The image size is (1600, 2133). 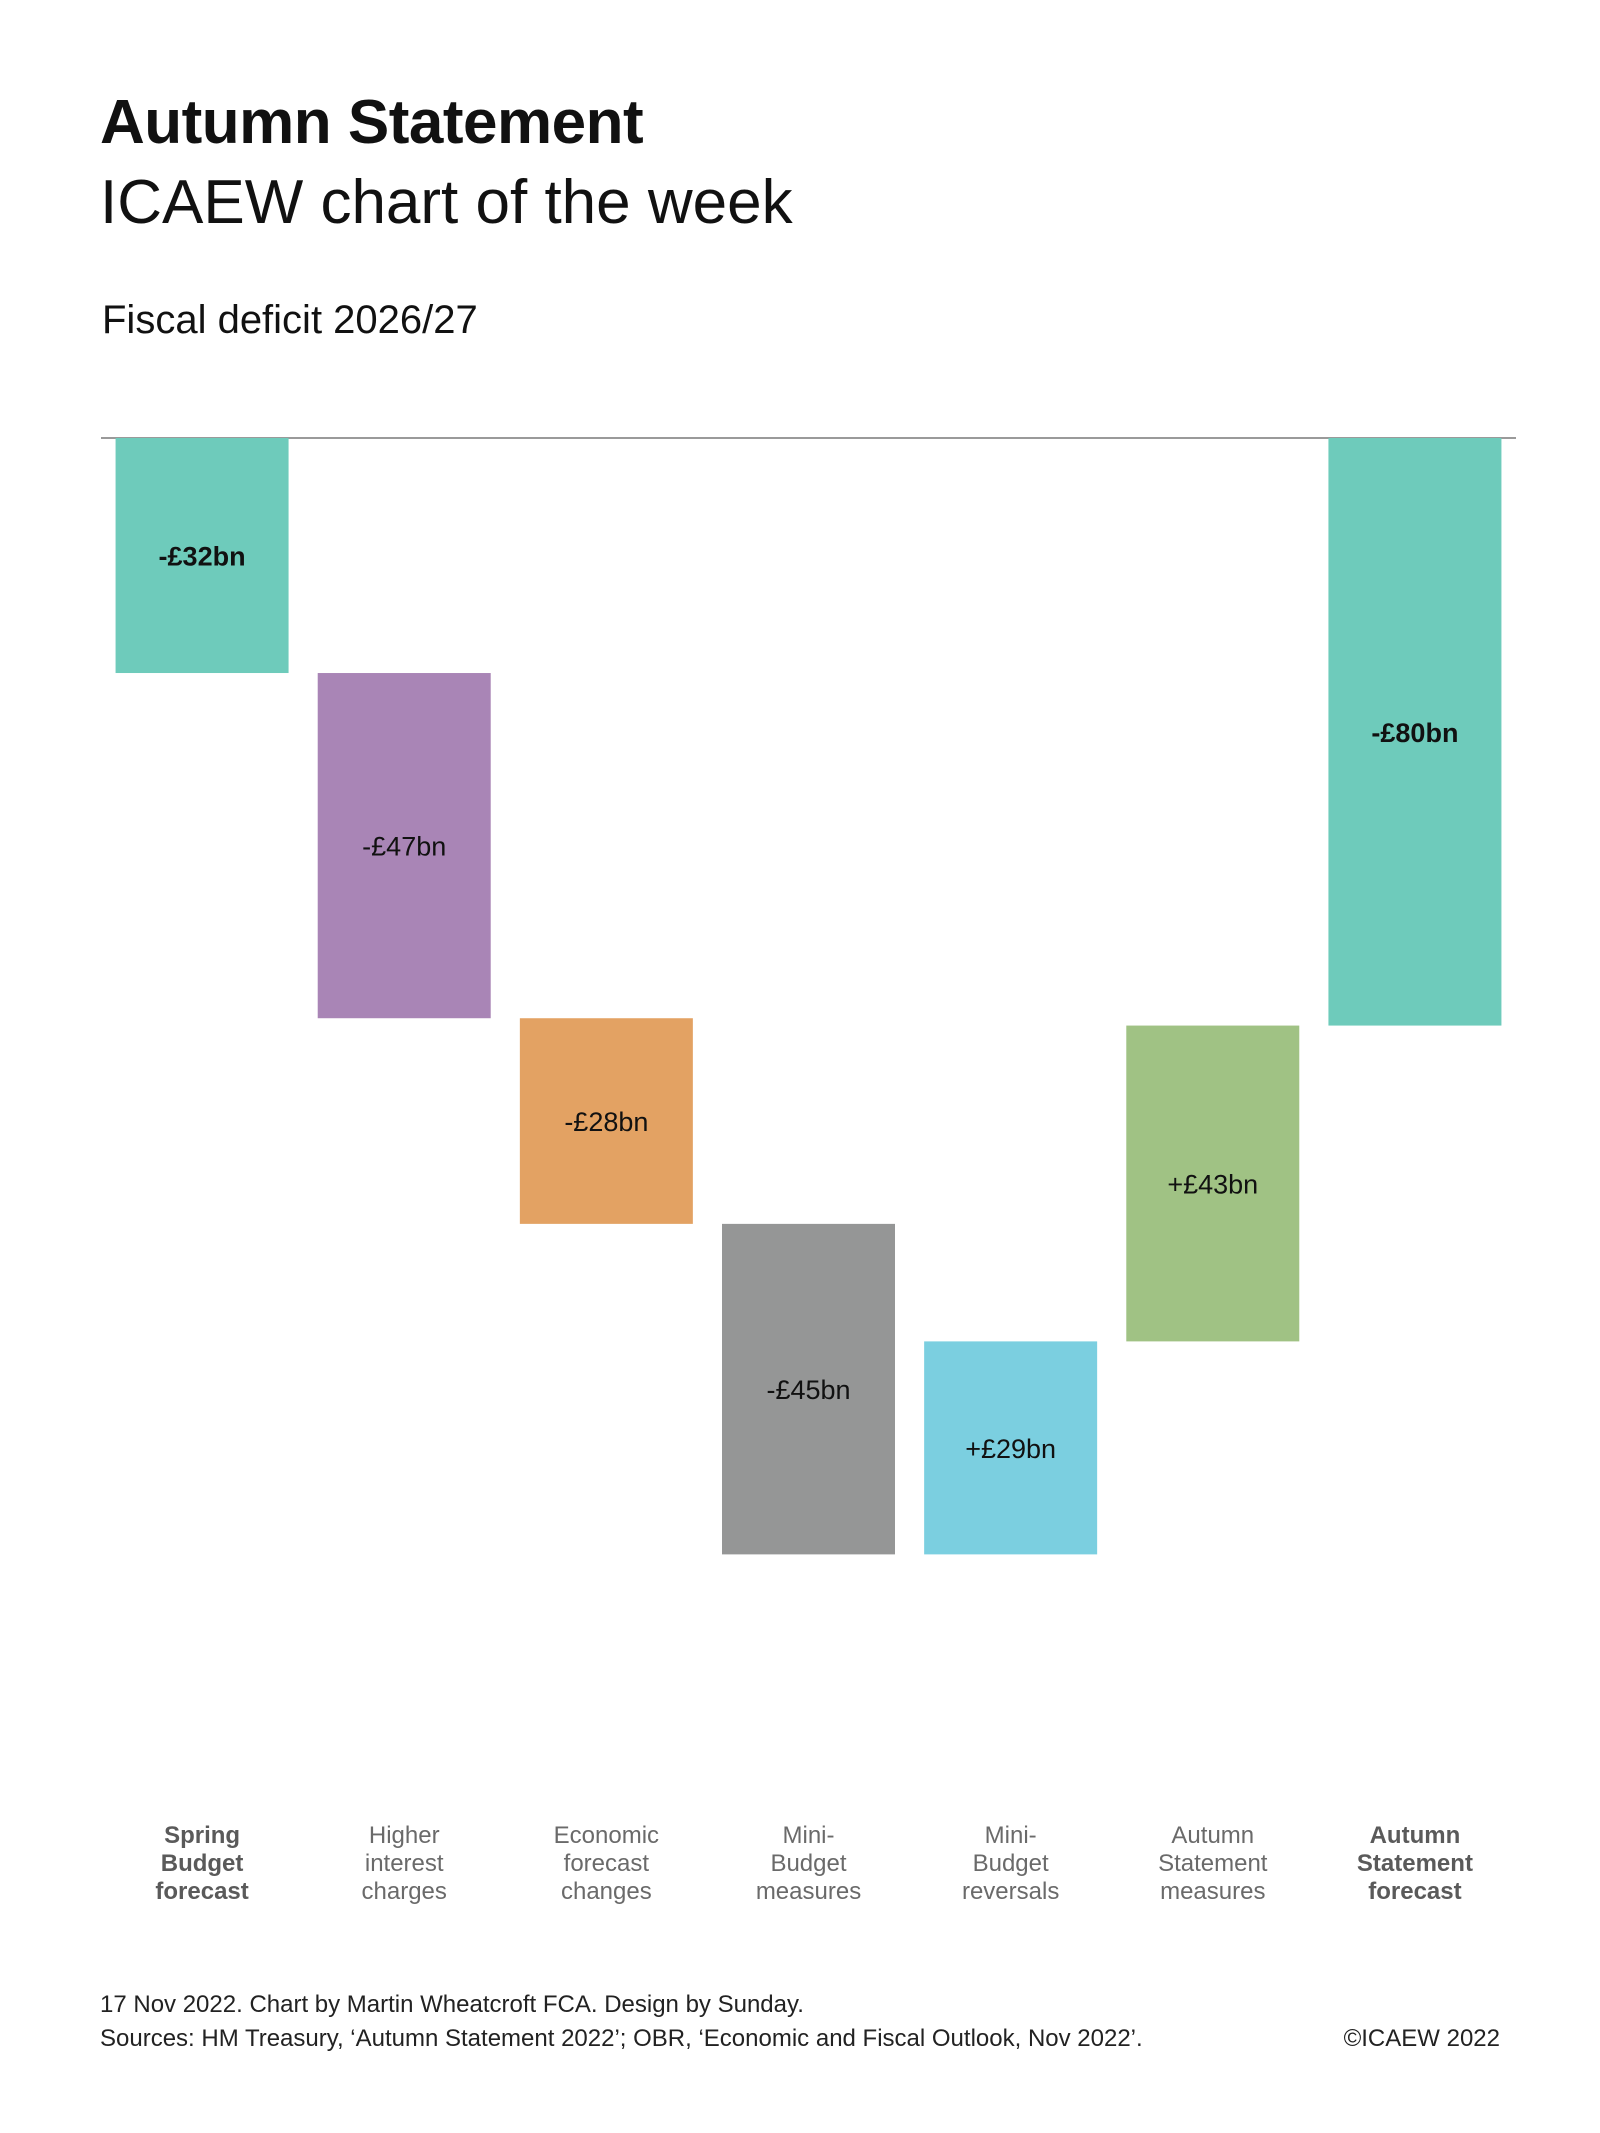 What do you see at coordinates (201, 1863) in the screenshot?
I see `category-label-1: Spring Budget forecast` at bounding box center [201, 1863].